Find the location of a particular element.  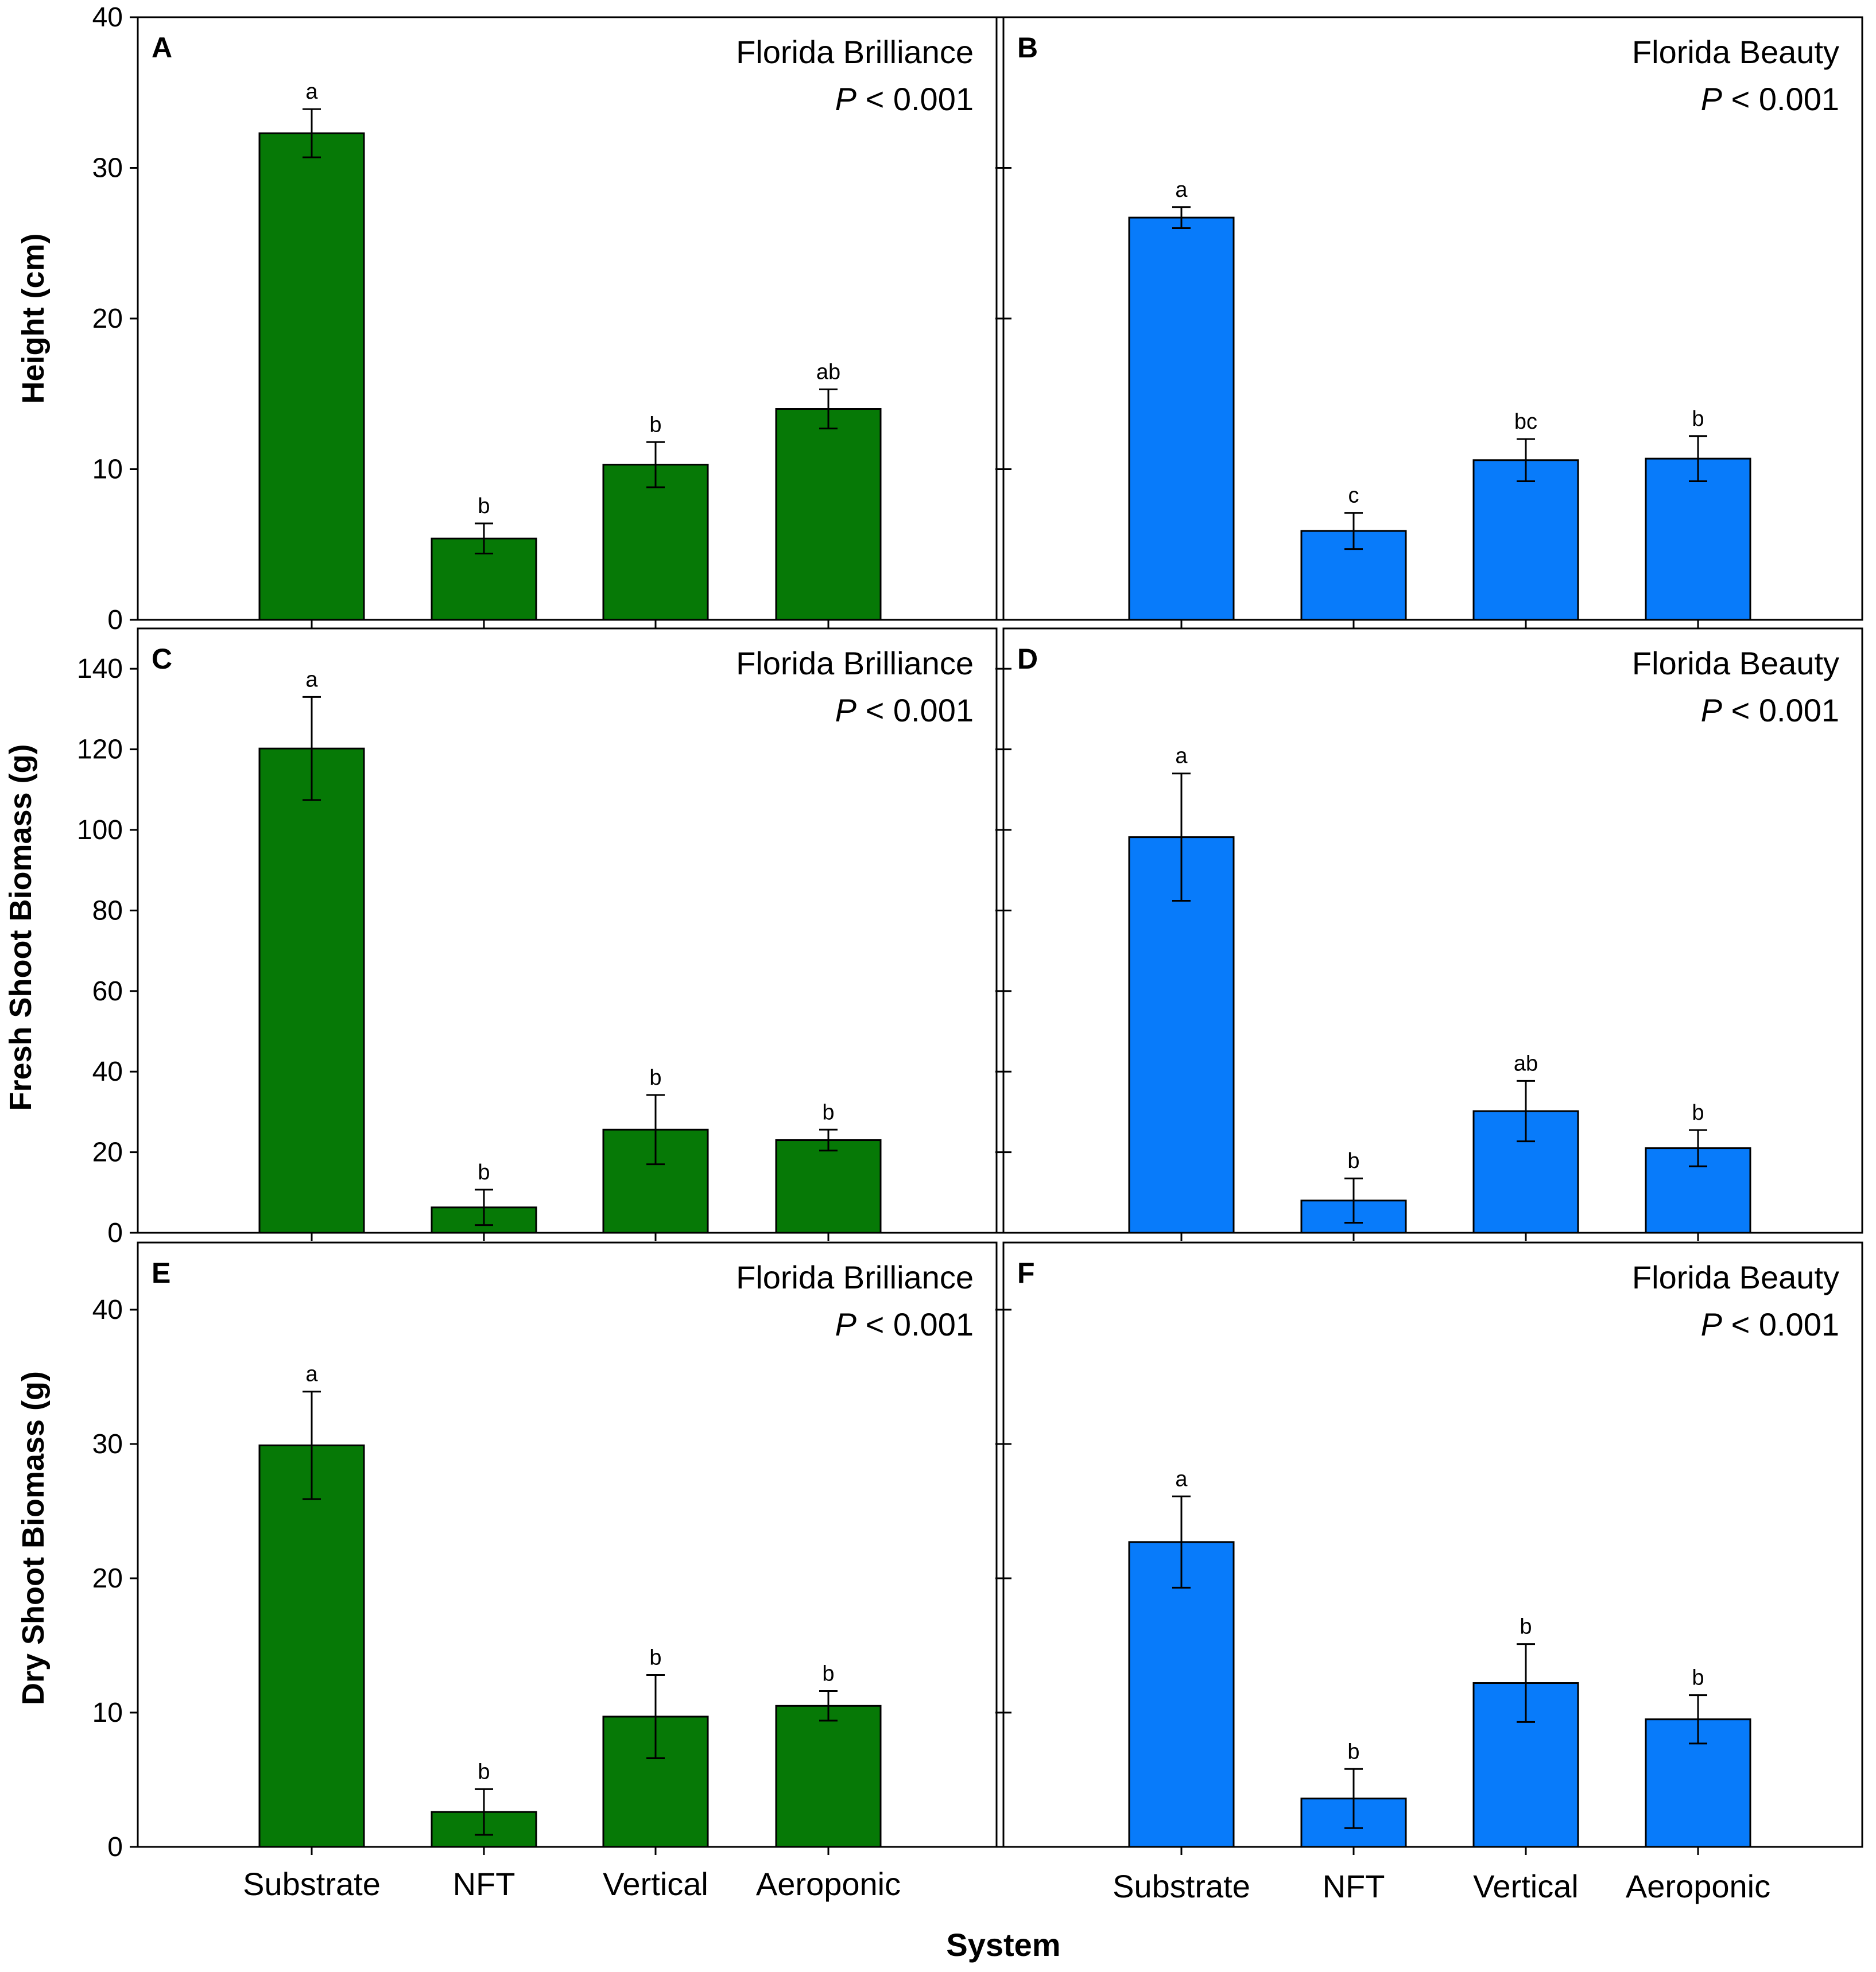

y-axis-label-dry-biomass: Dry Shoot Biomass (g) is located at coordinates (33, 1538).